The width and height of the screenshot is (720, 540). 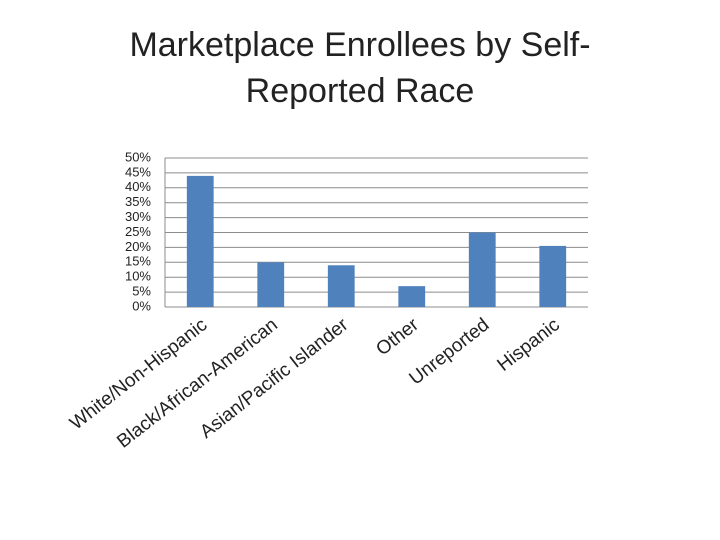 What do you see at coordinates (141, 305) in the screenshot?
I see `y-tick-label: 0%` at bounding box center [141, 305].